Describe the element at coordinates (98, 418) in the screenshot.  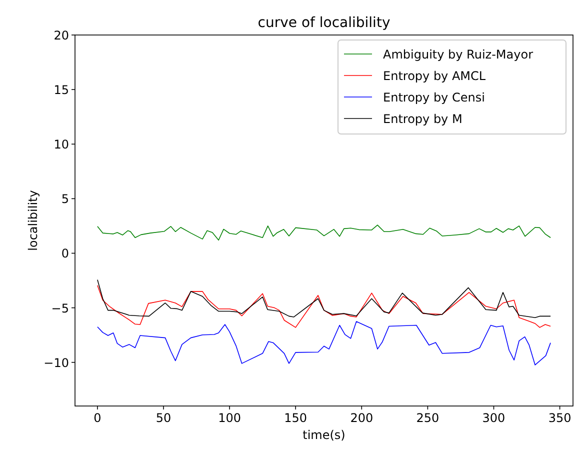
I see `x-tick-label: 0` at that location.